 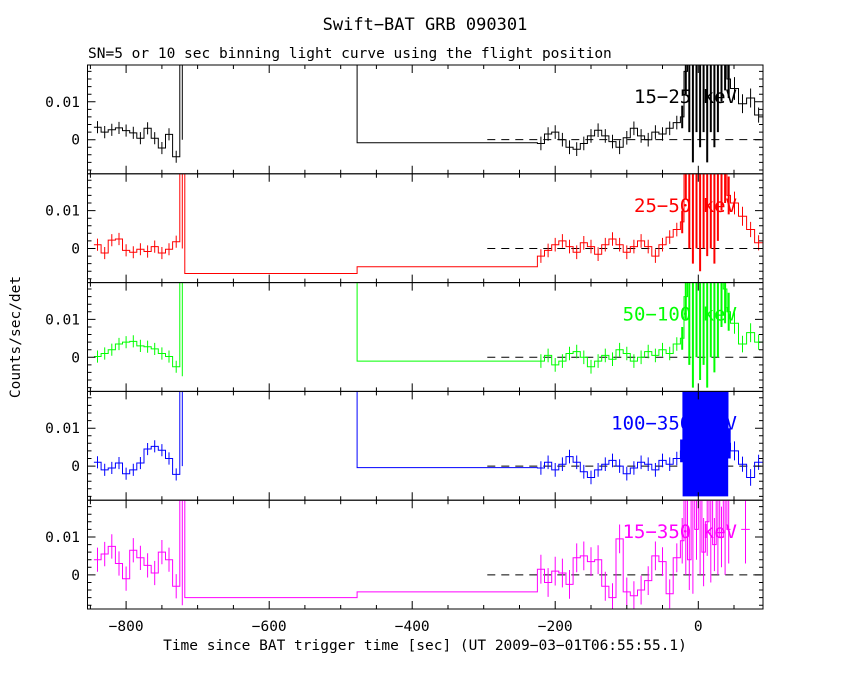 What do you see at coordinates (412, 627) in the screenshot?
I see `x-tick-label: −400` at bounding box center [412, 627].